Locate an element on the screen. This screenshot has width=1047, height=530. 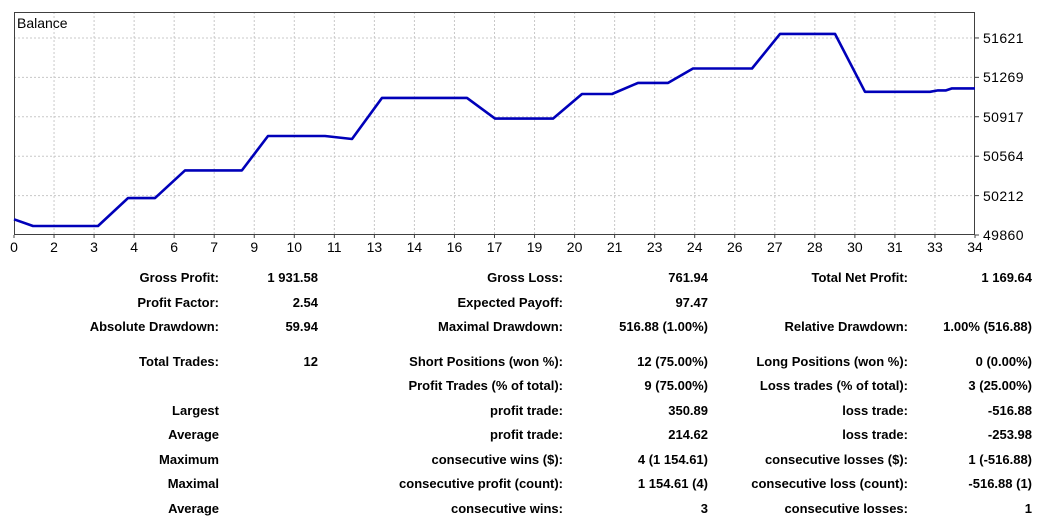
report-value: 3 (25.00%) is located at coordinates (1000, 385).